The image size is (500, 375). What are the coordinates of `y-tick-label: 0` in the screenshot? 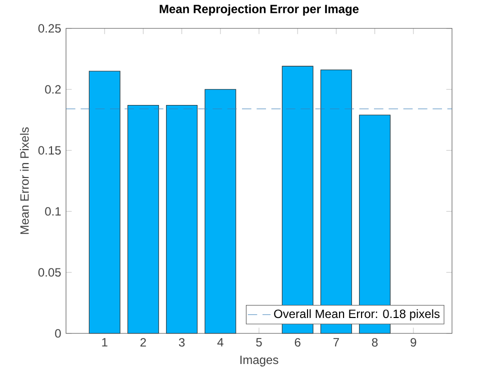 It's located at (58, 333).